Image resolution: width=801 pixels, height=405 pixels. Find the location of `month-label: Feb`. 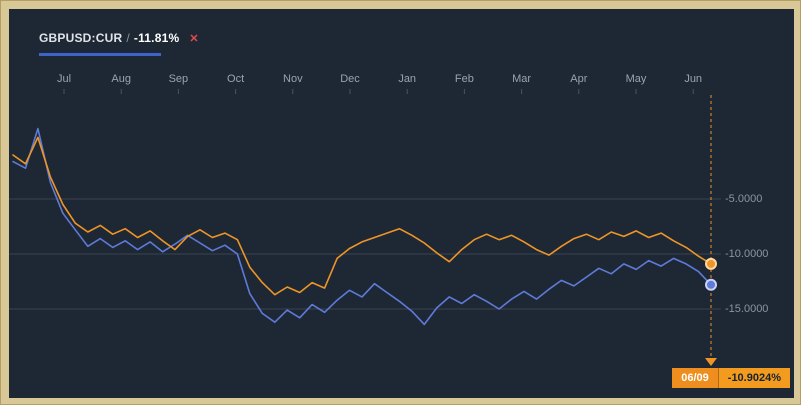

month-label: Feb is located at coordinates (464, 79).